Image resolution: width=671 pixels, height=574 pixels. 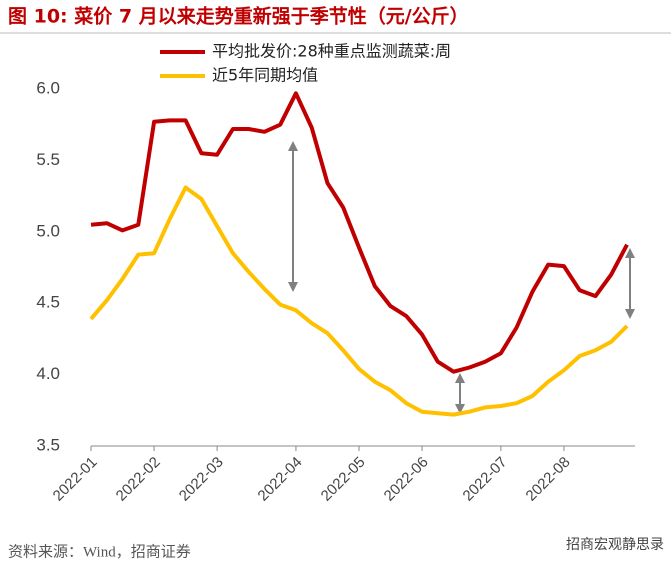 I want to click on x-tick-label: 2022-06, so click(x=406, y=479).